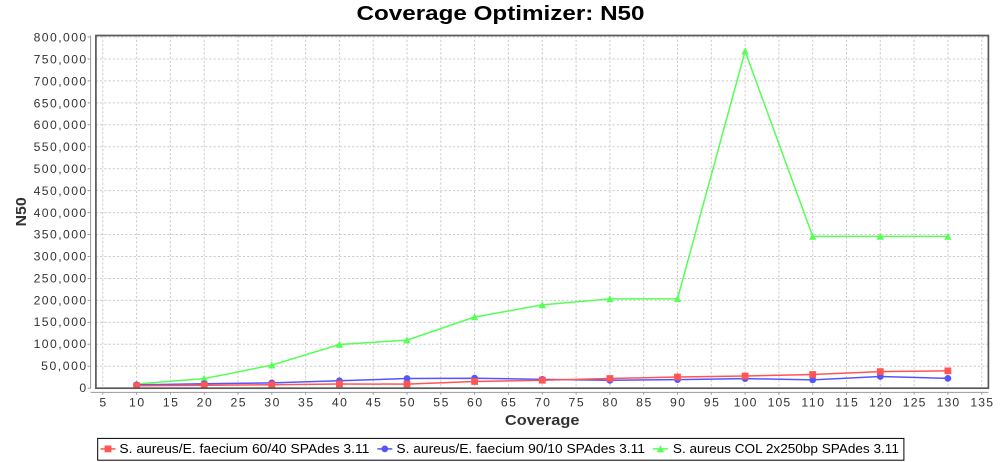 This screenshot has width=1001, height=462. Describe the element at coordinates (542, 403) in the screenshot. I see `svg-text: 70` at that location.